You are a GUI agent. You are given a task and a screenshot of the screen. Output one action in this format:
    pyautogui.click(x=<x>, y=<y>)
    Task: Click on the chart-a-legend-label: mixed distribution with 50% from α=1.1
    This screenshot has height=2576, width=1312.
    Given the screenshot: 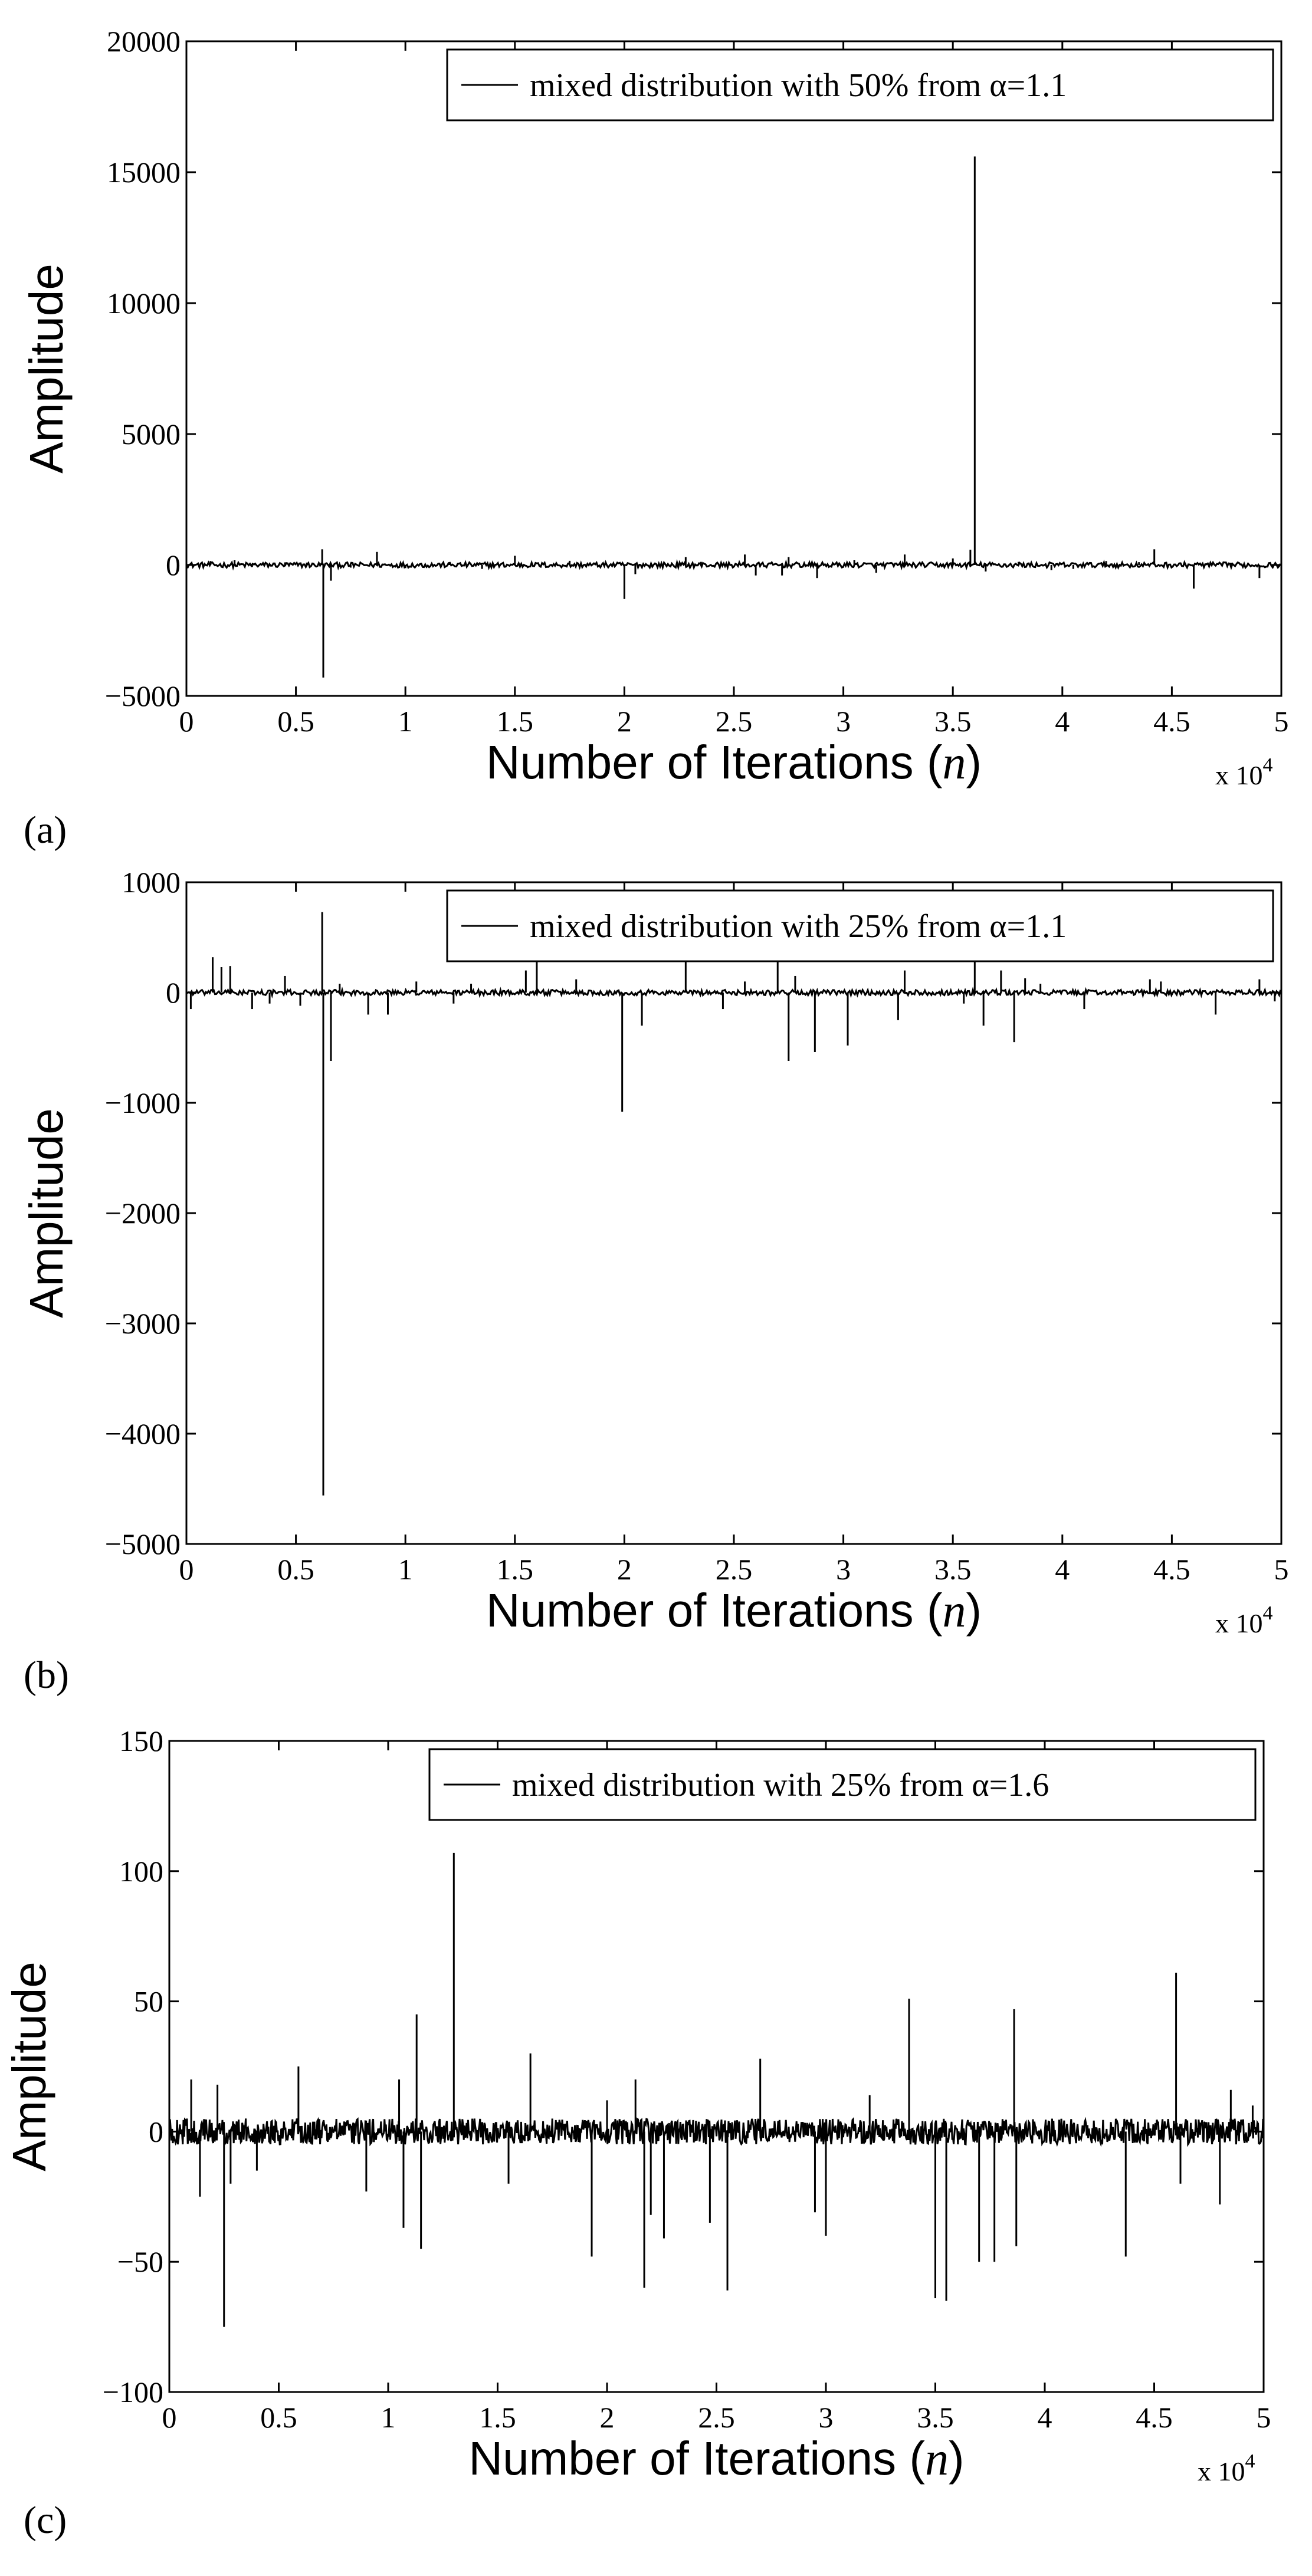 What is the action you would take?
    pyautogui.click(x=798, y=85)
    